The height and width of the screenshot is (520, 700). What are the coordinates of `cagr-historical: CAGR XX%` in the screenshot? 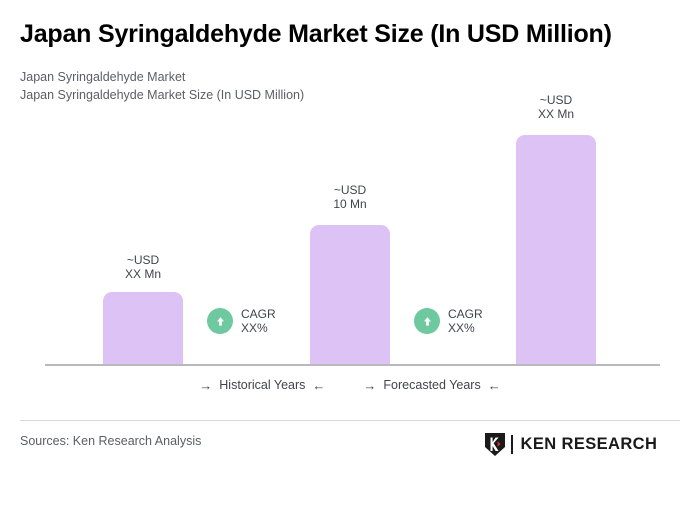 It's located at (241, 321).